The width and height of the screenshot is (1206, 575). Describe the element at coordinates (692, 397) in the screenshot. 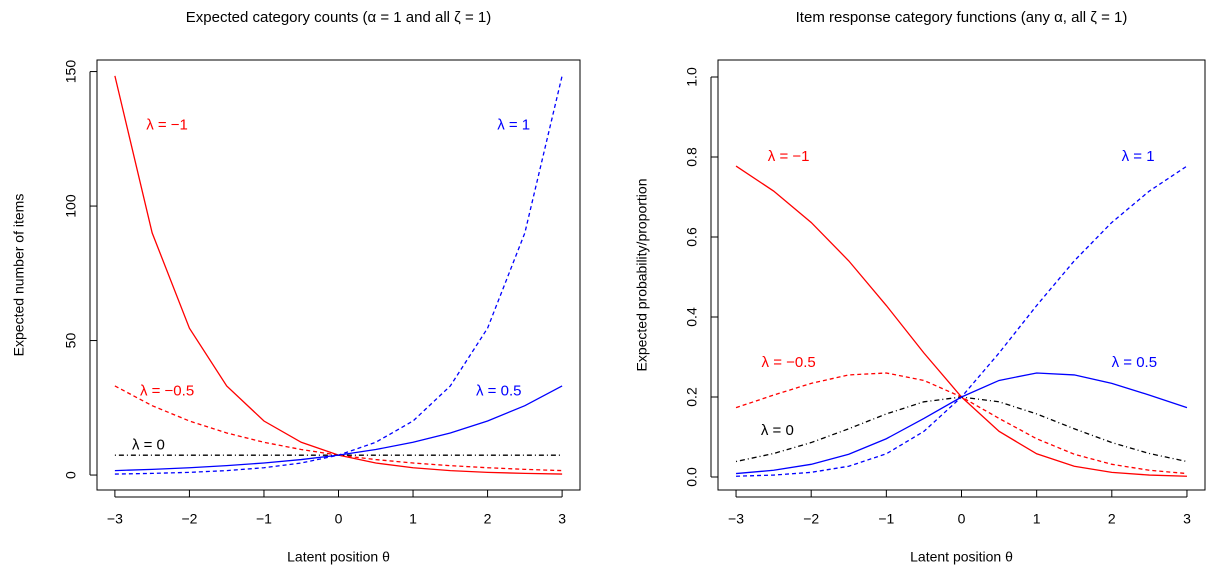

I see `y-tick-label: 0.2` at that location.